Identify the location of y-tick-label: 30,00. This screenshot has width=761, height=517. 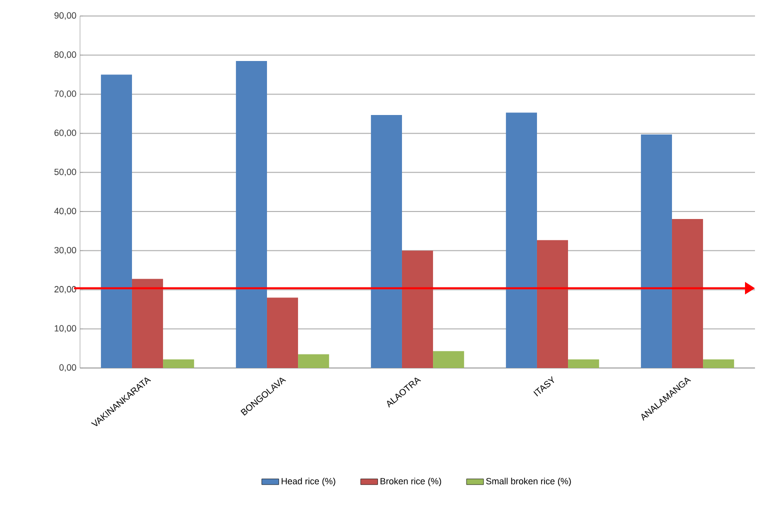
(65, 250).